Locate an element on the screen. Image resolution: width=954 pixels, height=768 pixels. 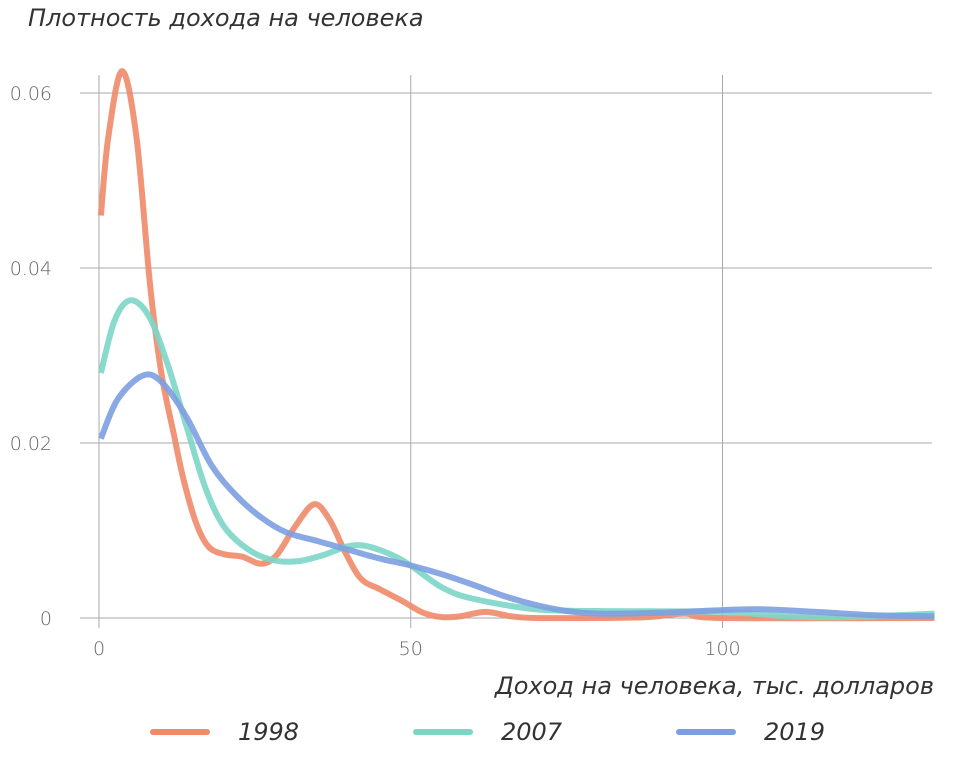
x-axis-label: Доход на человека, тыс. долларов is located at coordinates (714, 686).